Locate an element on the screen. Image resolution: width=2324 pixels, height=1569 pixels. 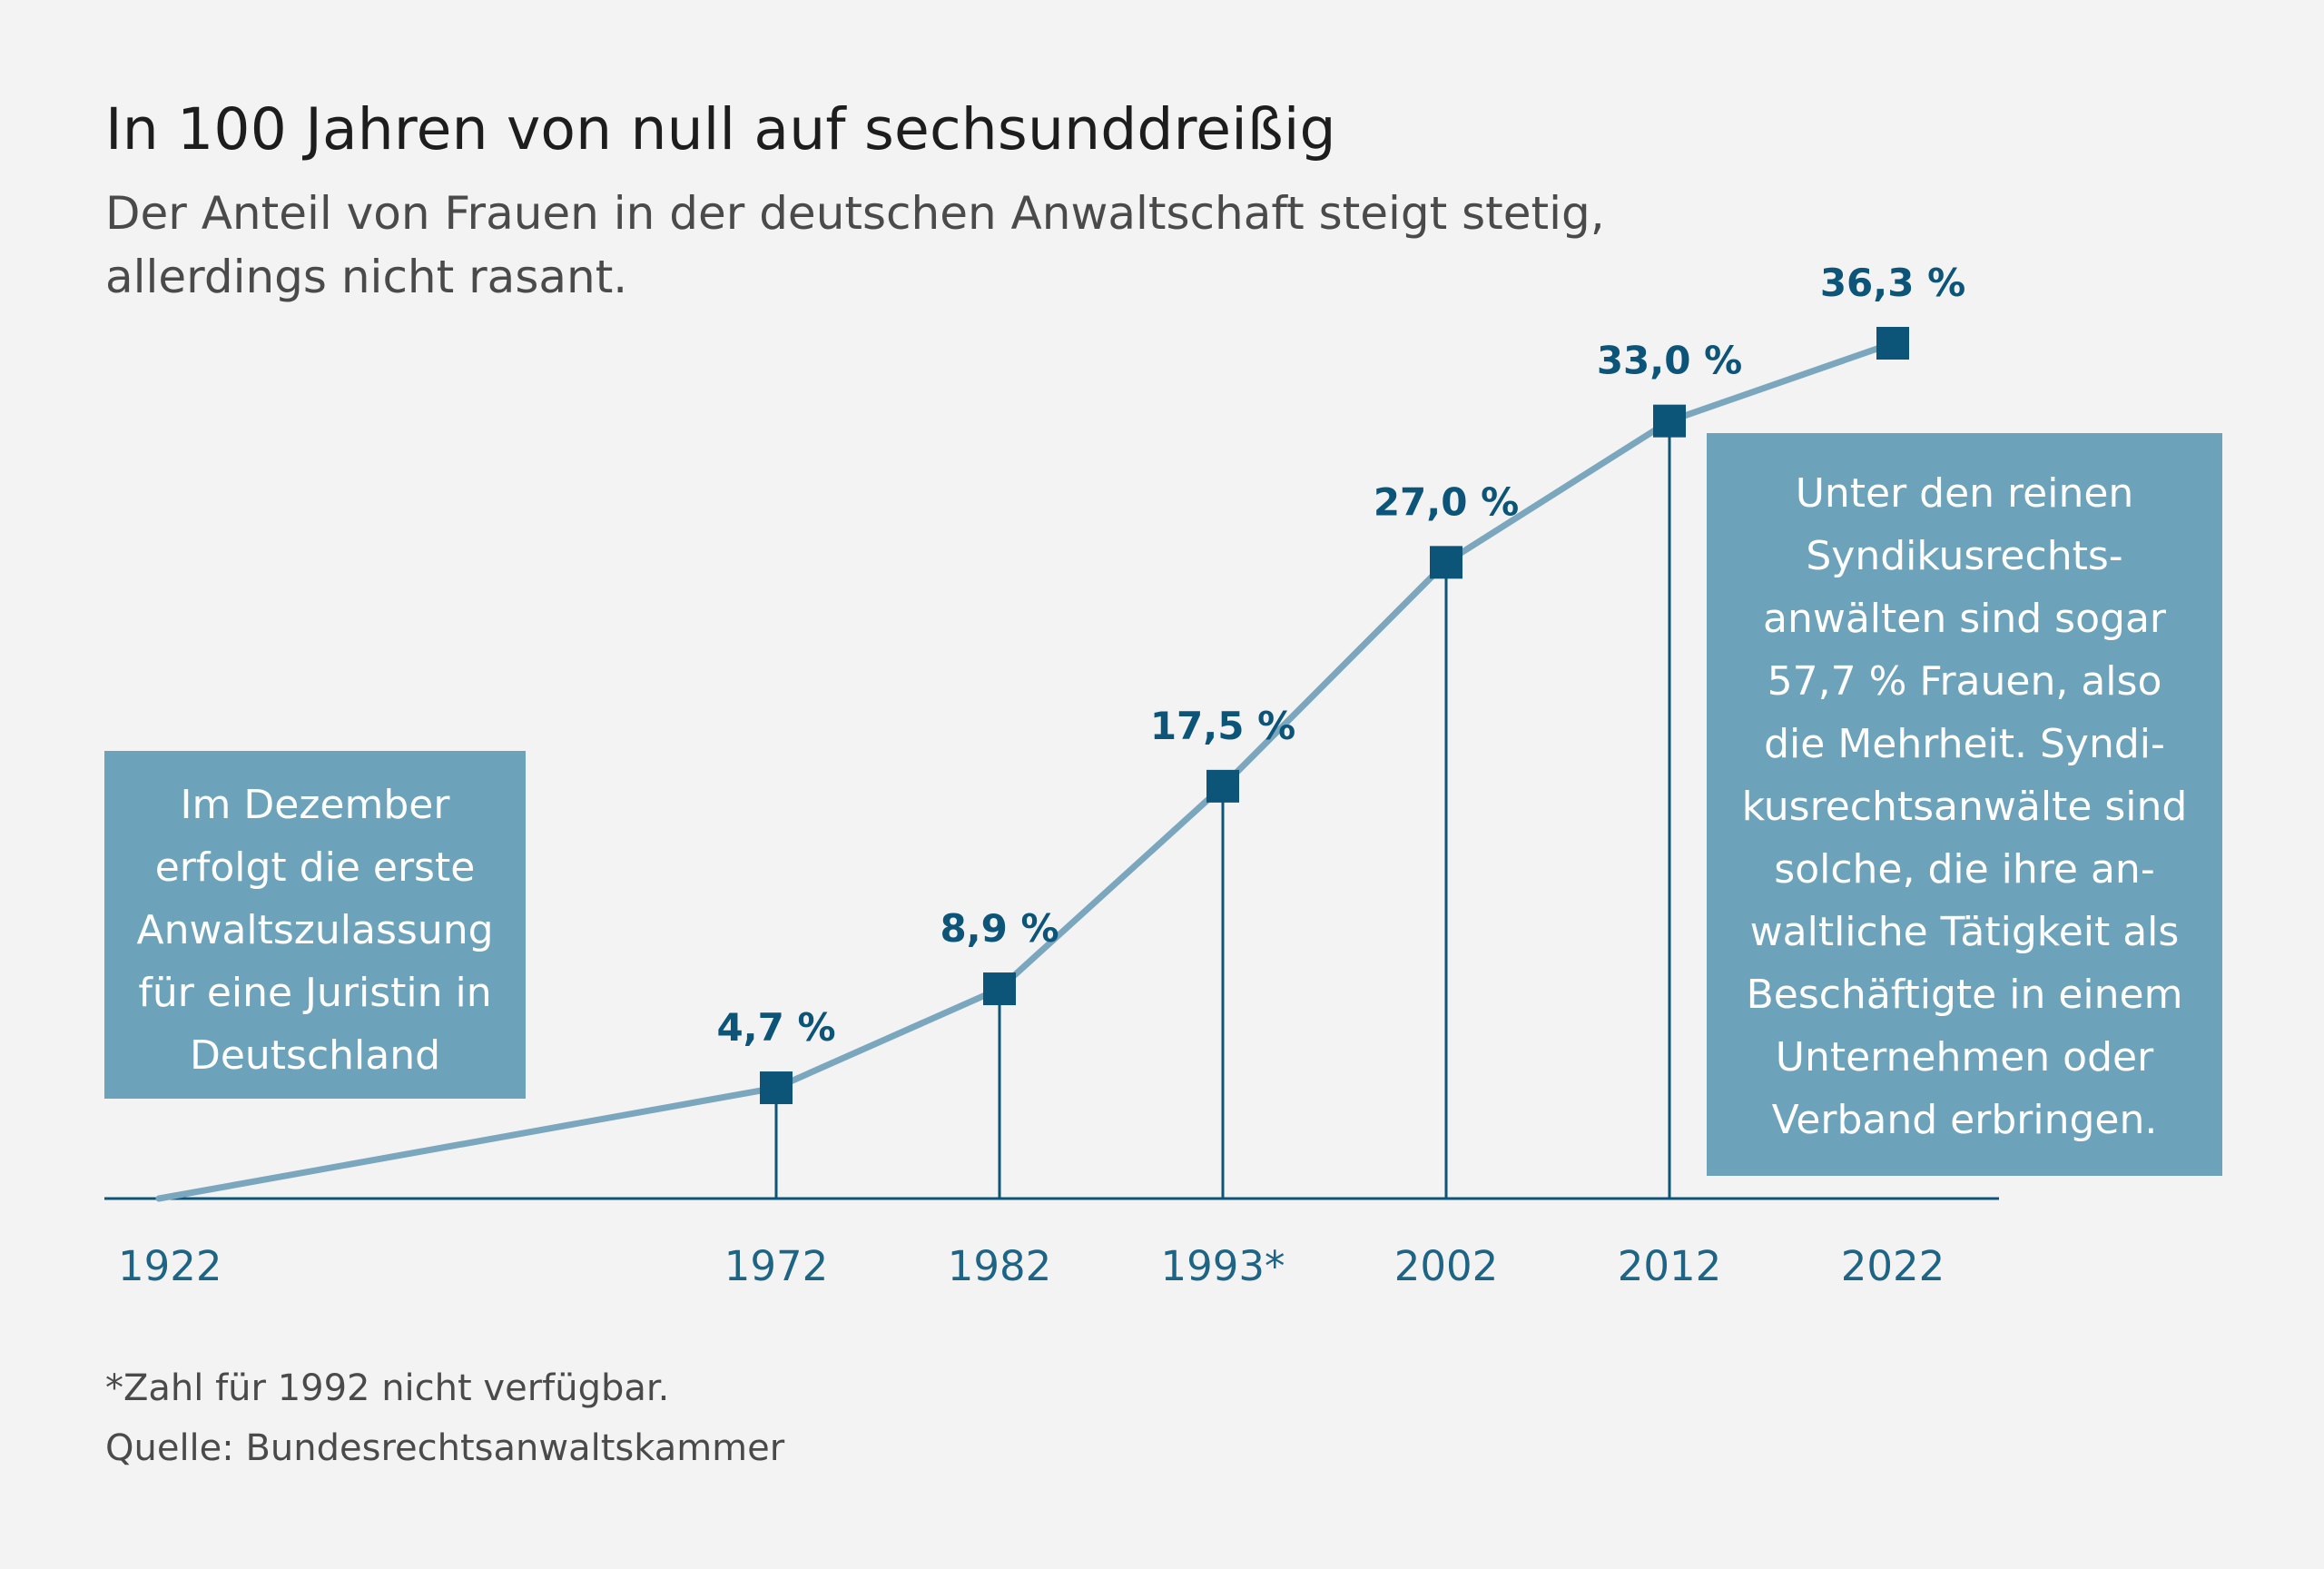
note-line: anwälten sind sogar is located at coordinates (1964, 619).